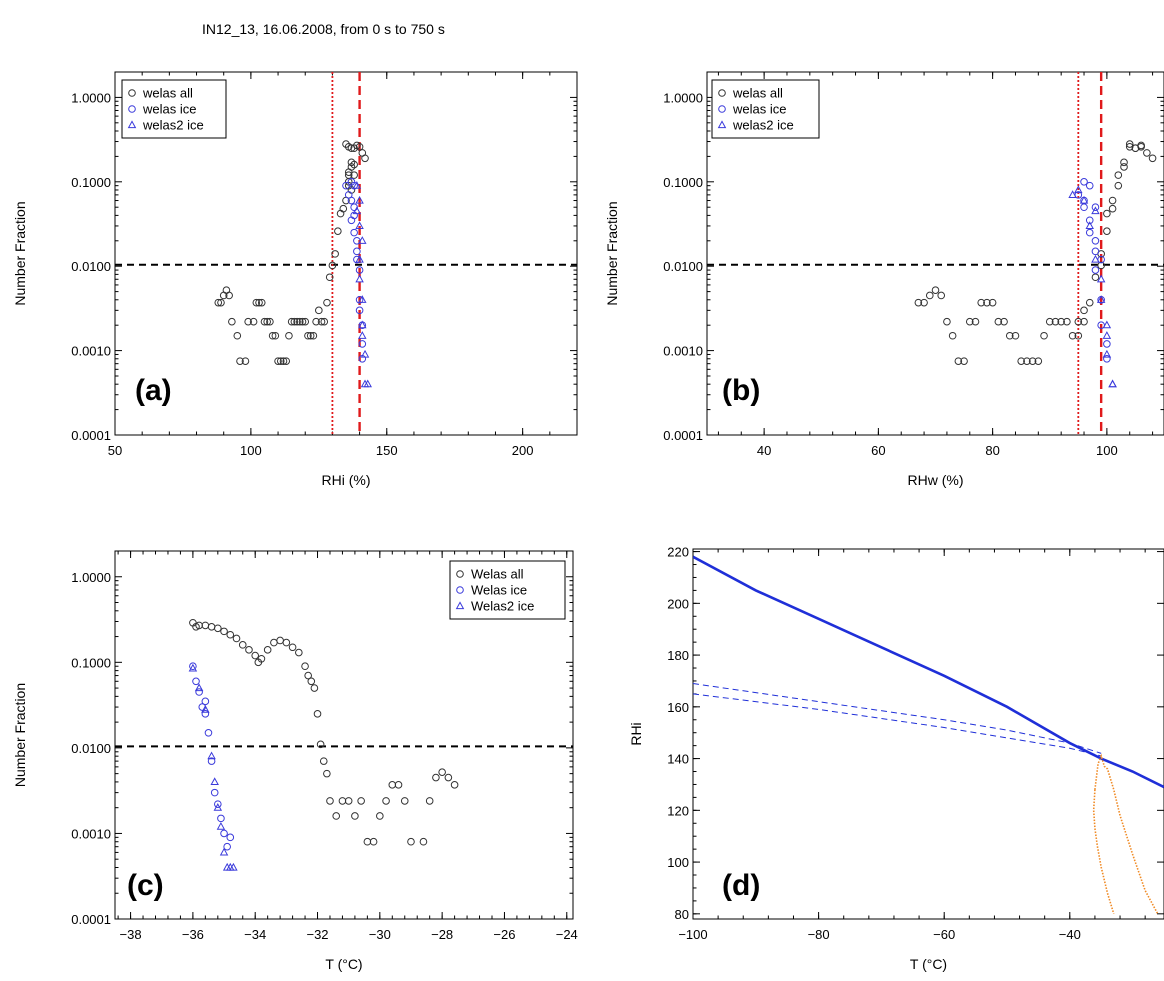 The width and height of the screenshot is (1164, 981). I want to click on x-tick-label: 50, so click(115, 450).